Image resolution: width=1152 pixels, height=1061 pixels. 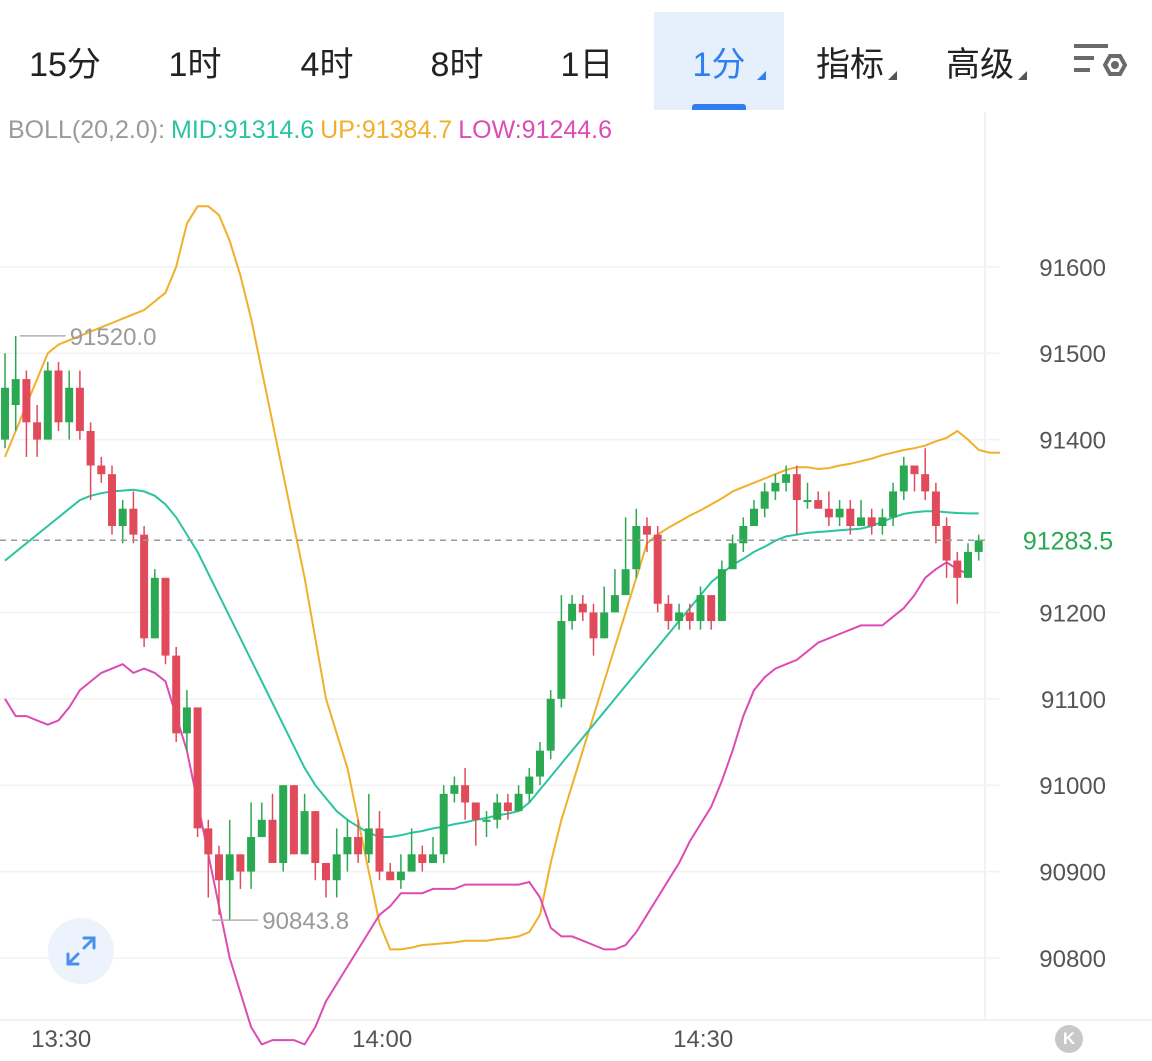 What do you see at coordinates (1100, 62) in the screenshot?
I see `chart-settings-button` at bounding box center [1100, 62].